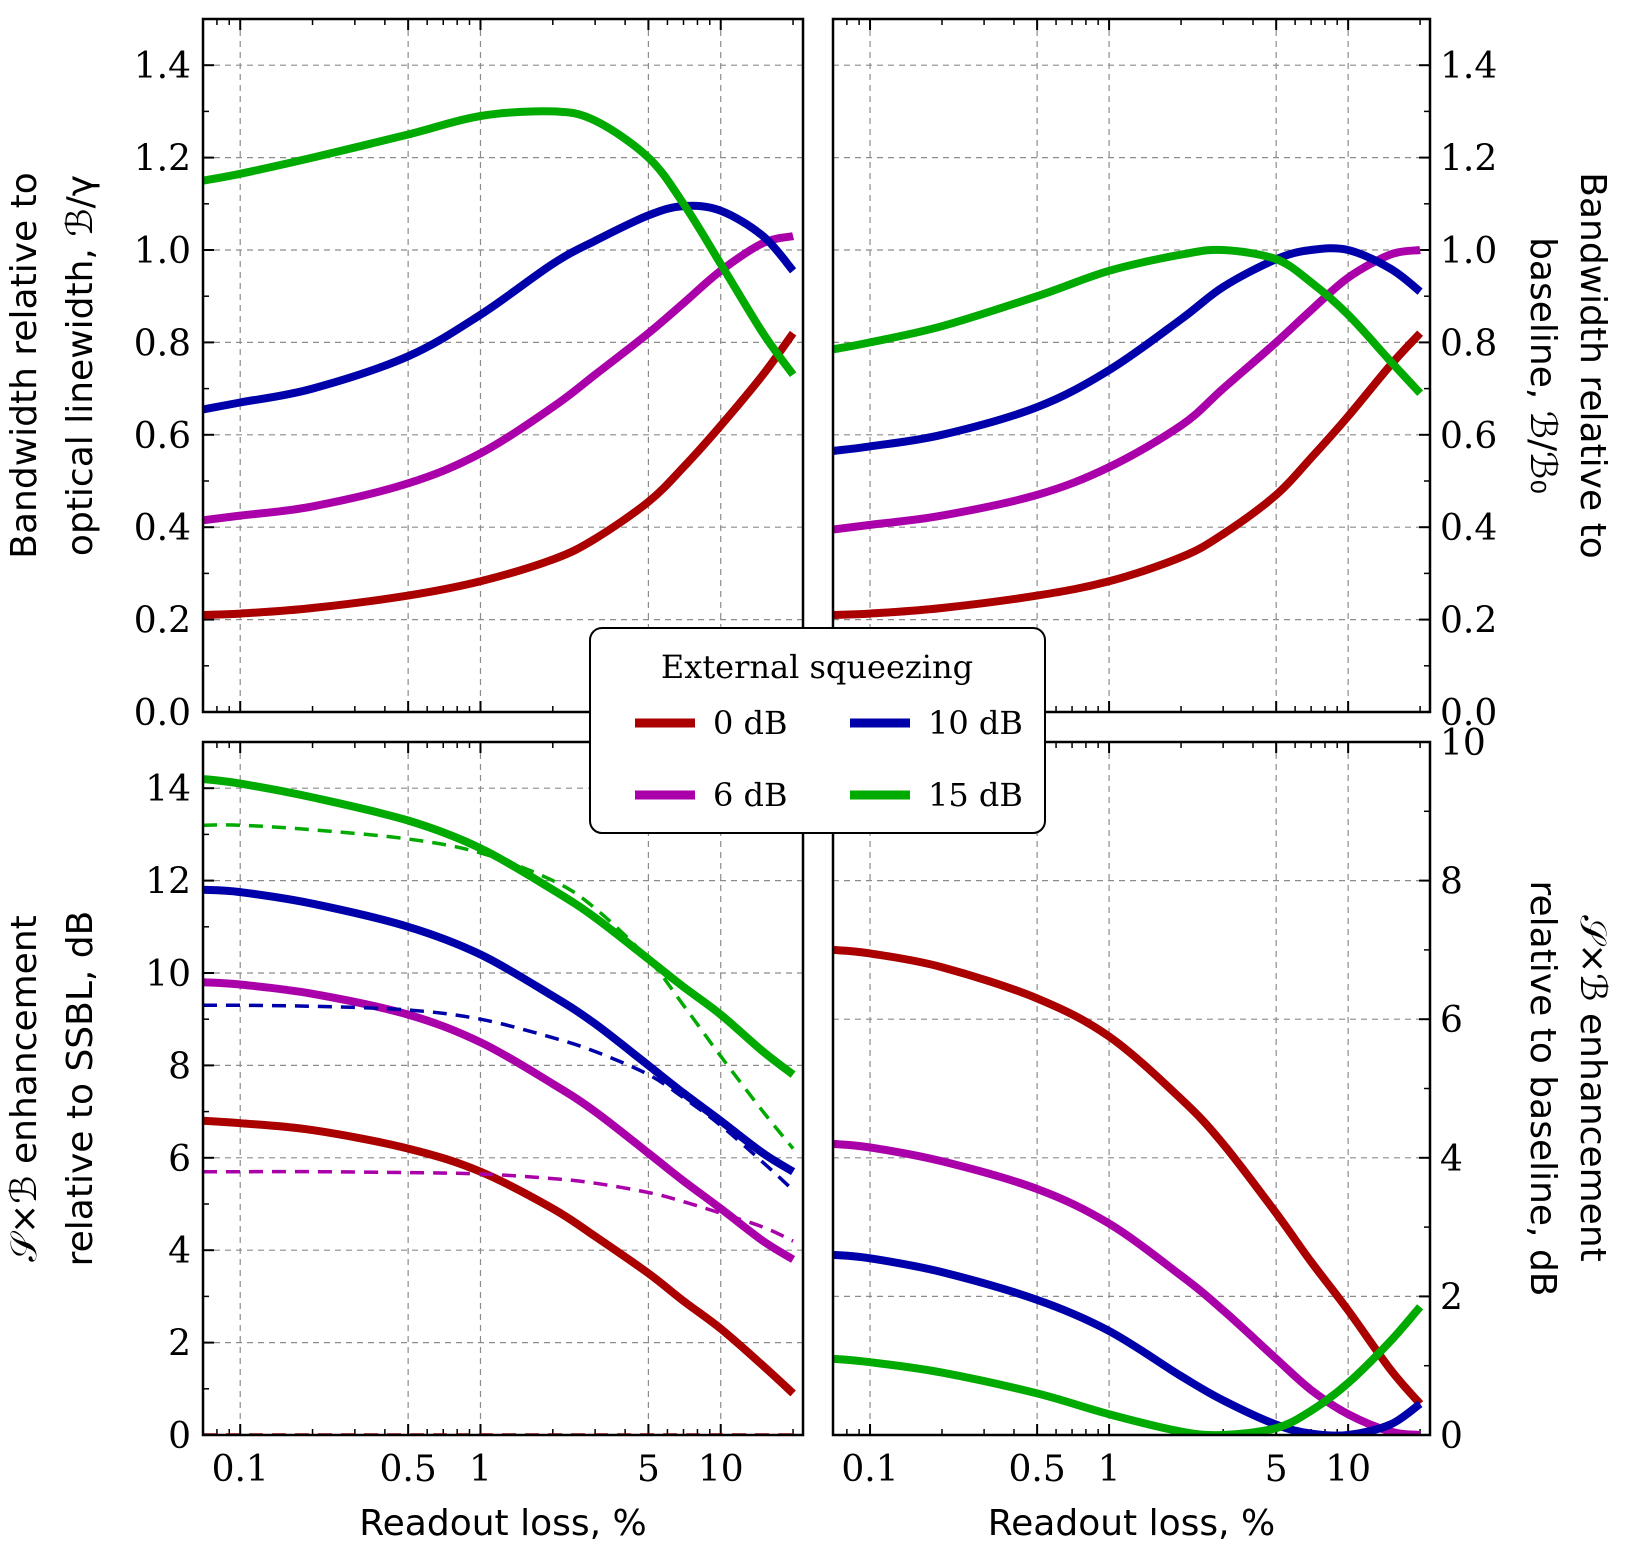  I want to click on legend-title: External squeezing, so click(817, 667).